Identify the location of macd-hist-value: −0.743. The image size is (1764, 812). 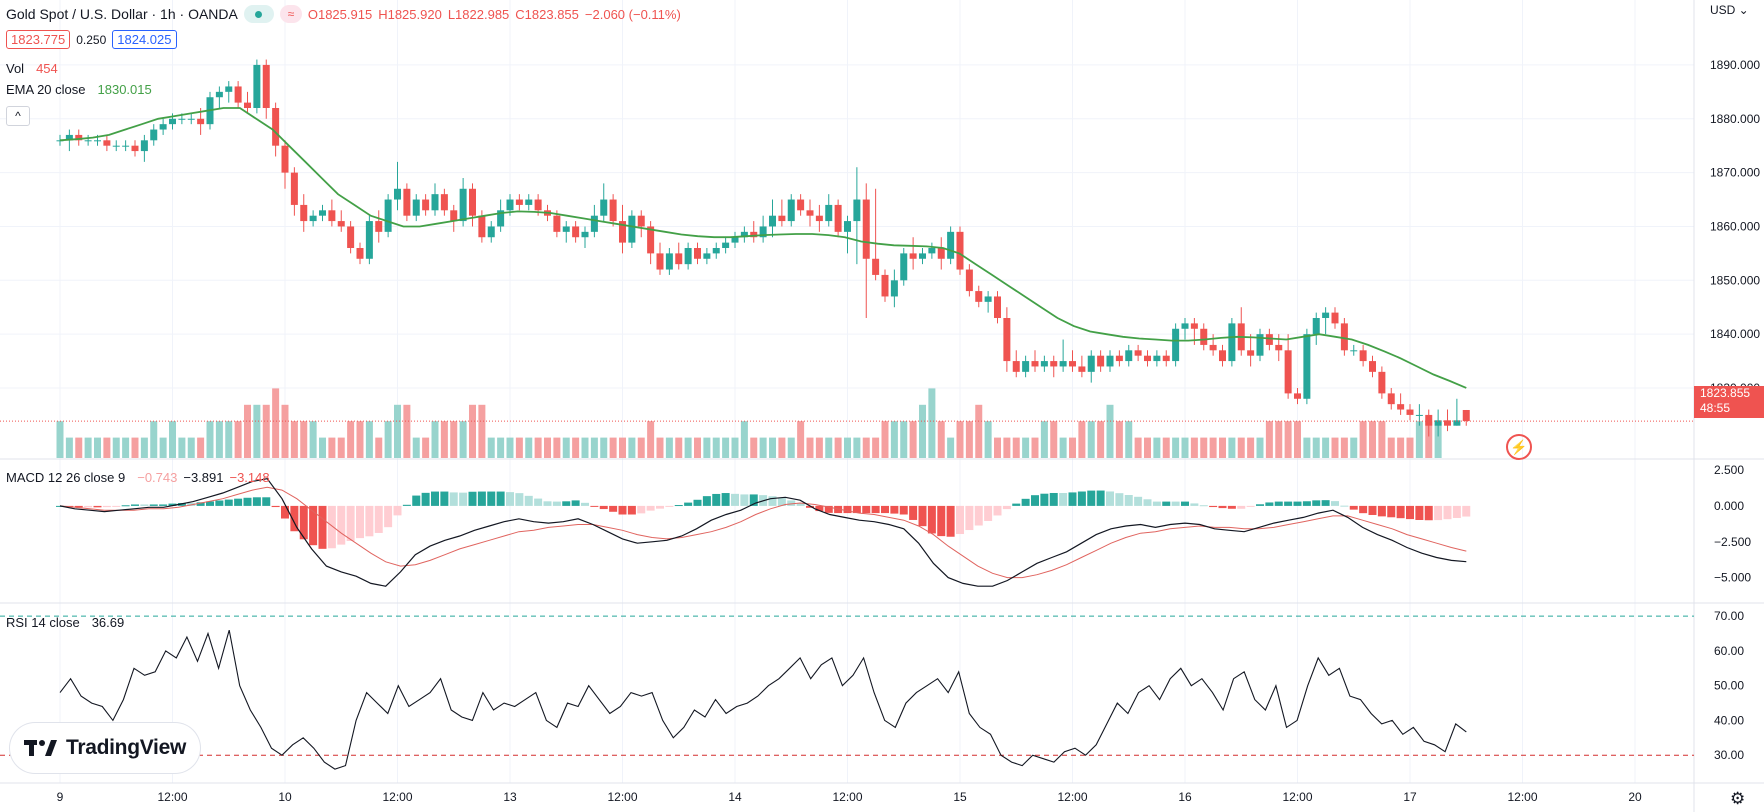
(157, 477).